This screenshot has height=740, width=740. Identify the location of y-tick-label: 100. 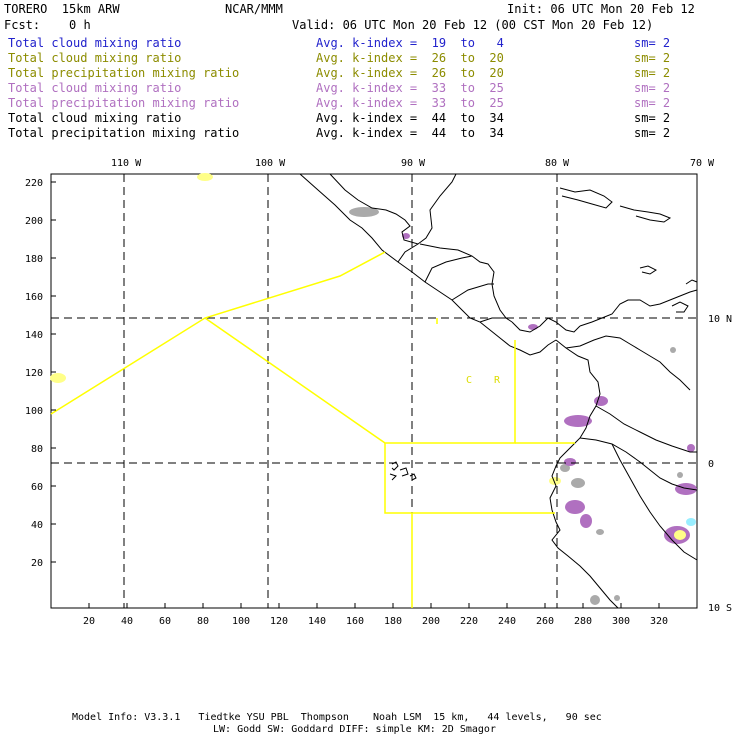
(34, 411).